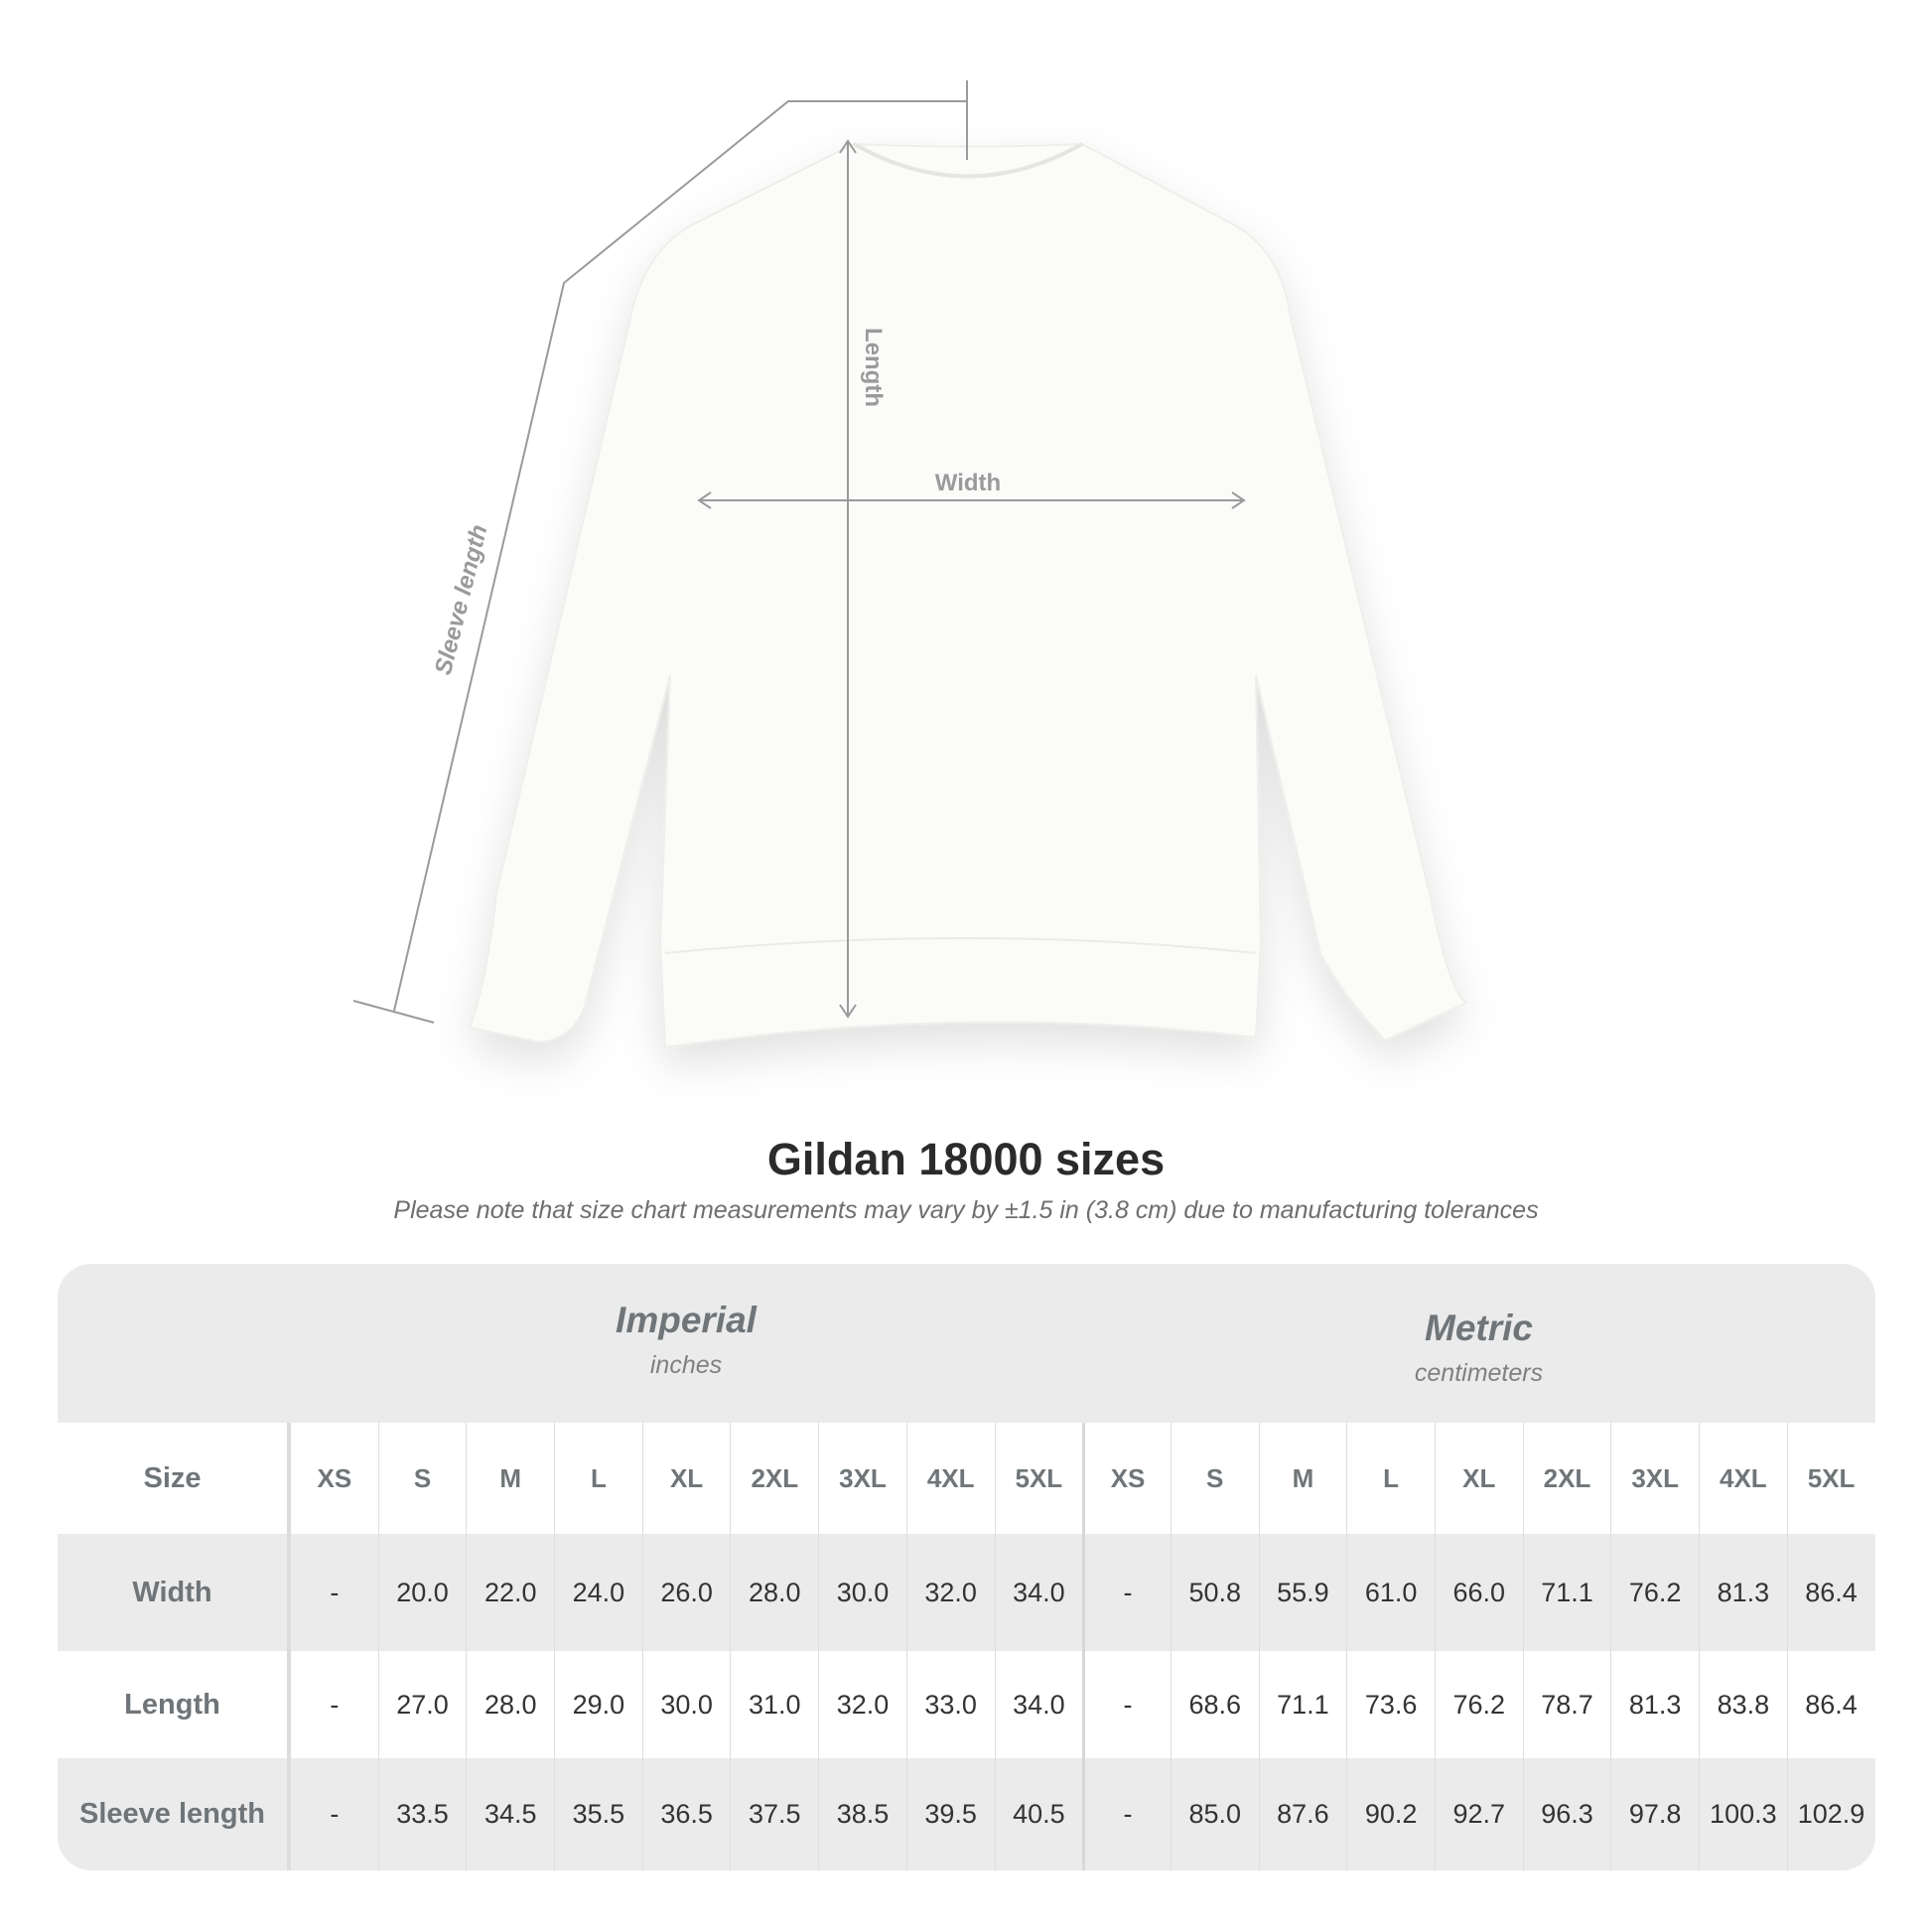 This screenshot has height=1932, width=1932. What do you see at coordinates (1390, 1705) in the screenshot?
I see `table-cell: 73.6` at bounding box center [1390, 1705].